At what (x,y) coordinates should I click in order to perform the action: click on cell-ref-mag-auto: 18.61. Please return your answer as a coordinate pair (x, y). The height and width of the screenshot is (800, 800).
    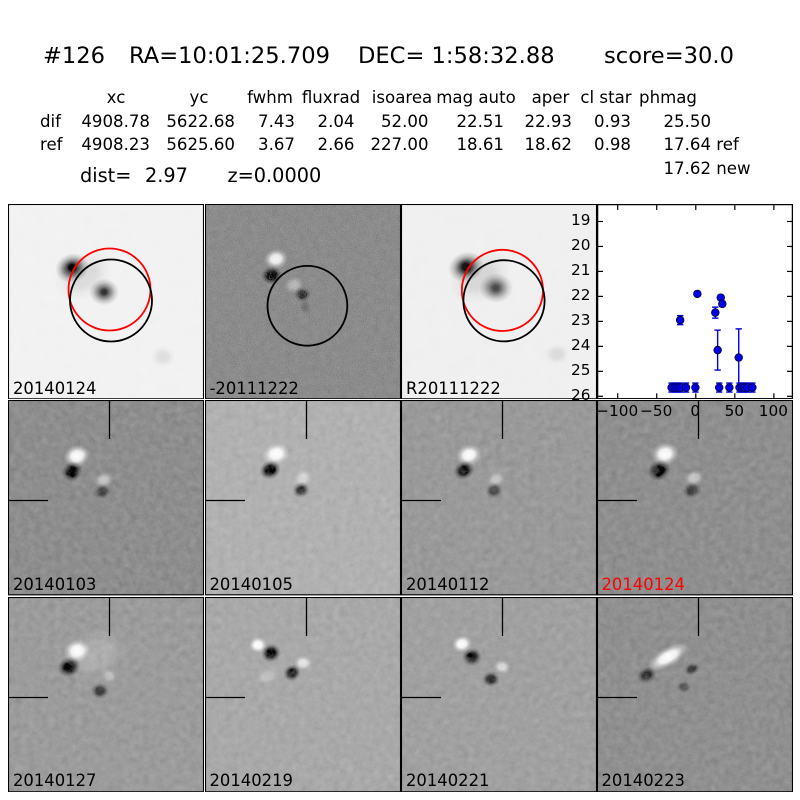
    Looking at the image, I should click on (480, 145).